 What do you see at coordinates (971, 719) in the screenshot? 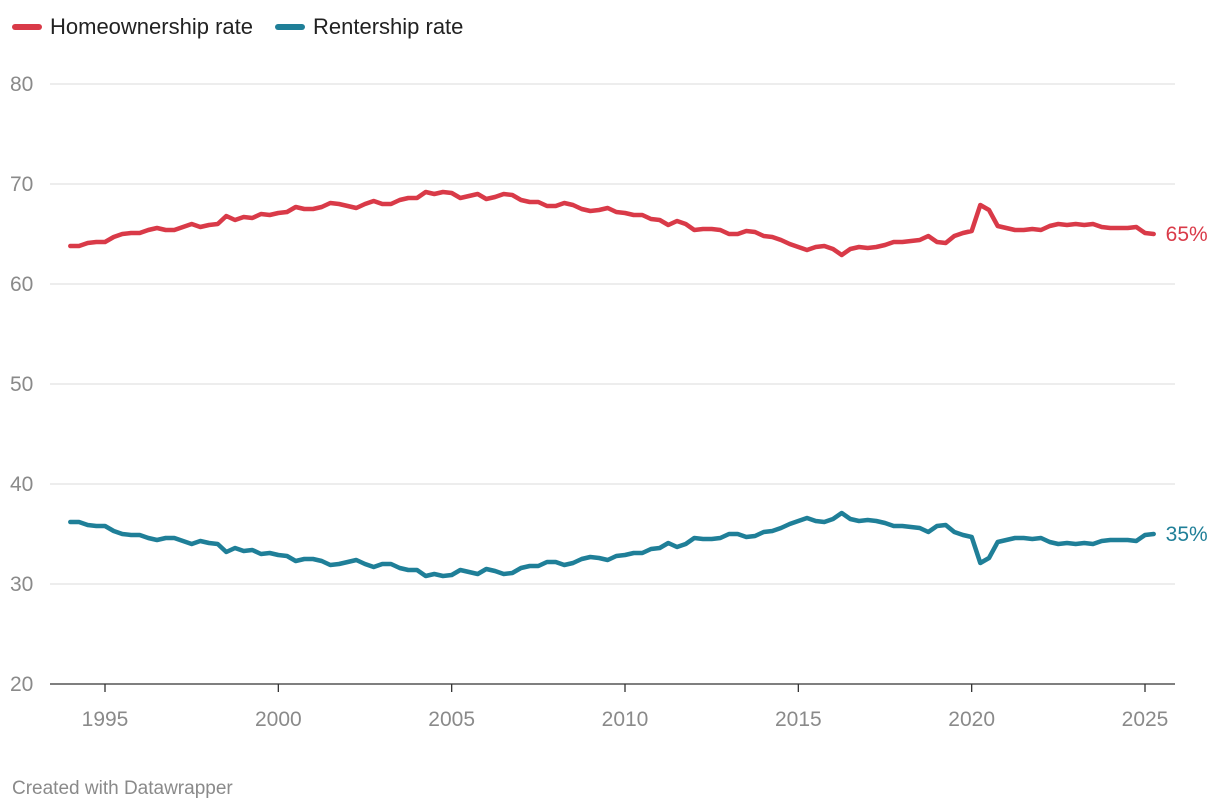
I see `x-tick-label-2020: 2020` at bounding box center [971, 719].